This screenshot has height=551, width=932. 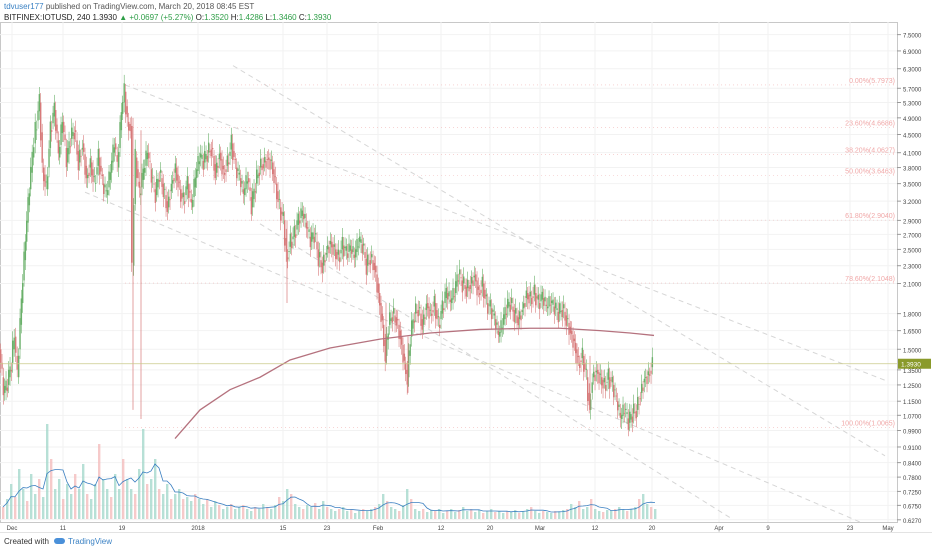 What do you see at coordinates (912, 285) in the screenshot?
I see `y-tick-label: 2.1000` at bounding box center [912, 285].